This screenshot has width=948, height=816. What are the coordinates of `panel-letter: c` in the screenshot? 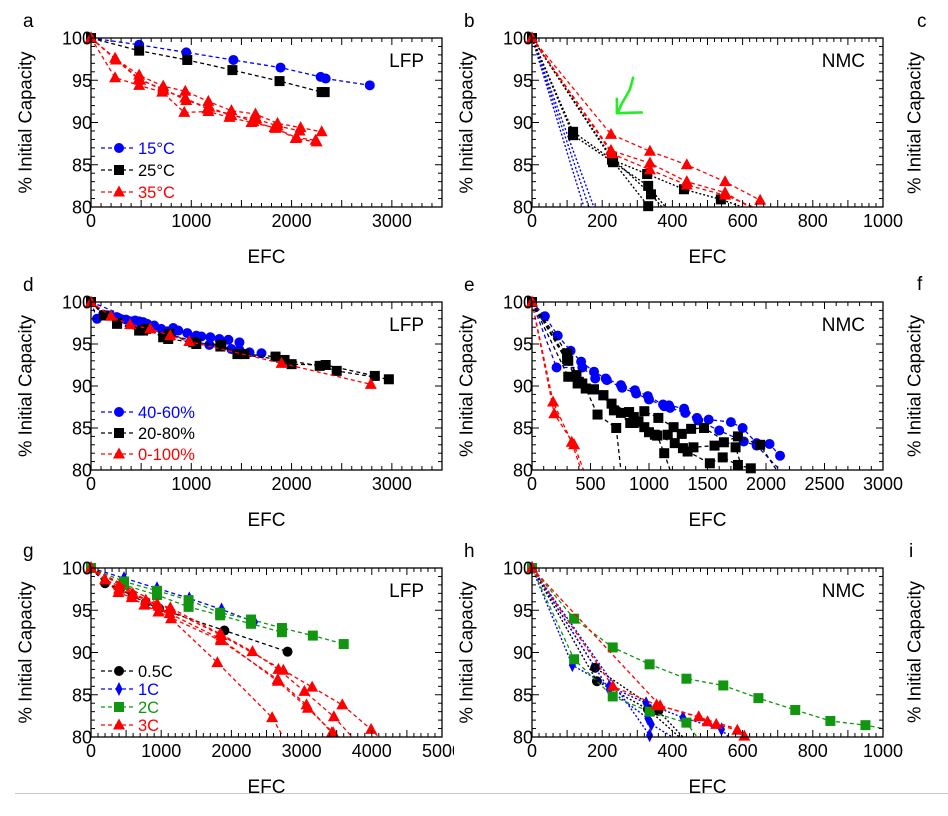 It's located at (922, 21).